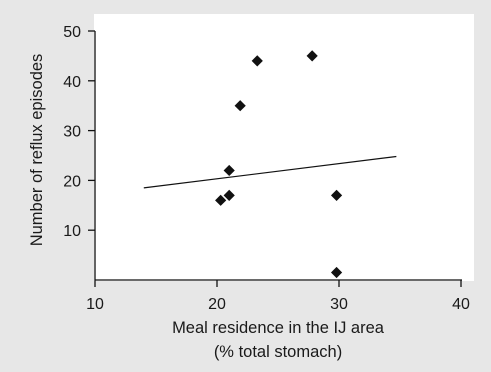 The height and width of the screenshot is (372, 491). I want to click on y-tick-label-50: 50, so click(72, 32).